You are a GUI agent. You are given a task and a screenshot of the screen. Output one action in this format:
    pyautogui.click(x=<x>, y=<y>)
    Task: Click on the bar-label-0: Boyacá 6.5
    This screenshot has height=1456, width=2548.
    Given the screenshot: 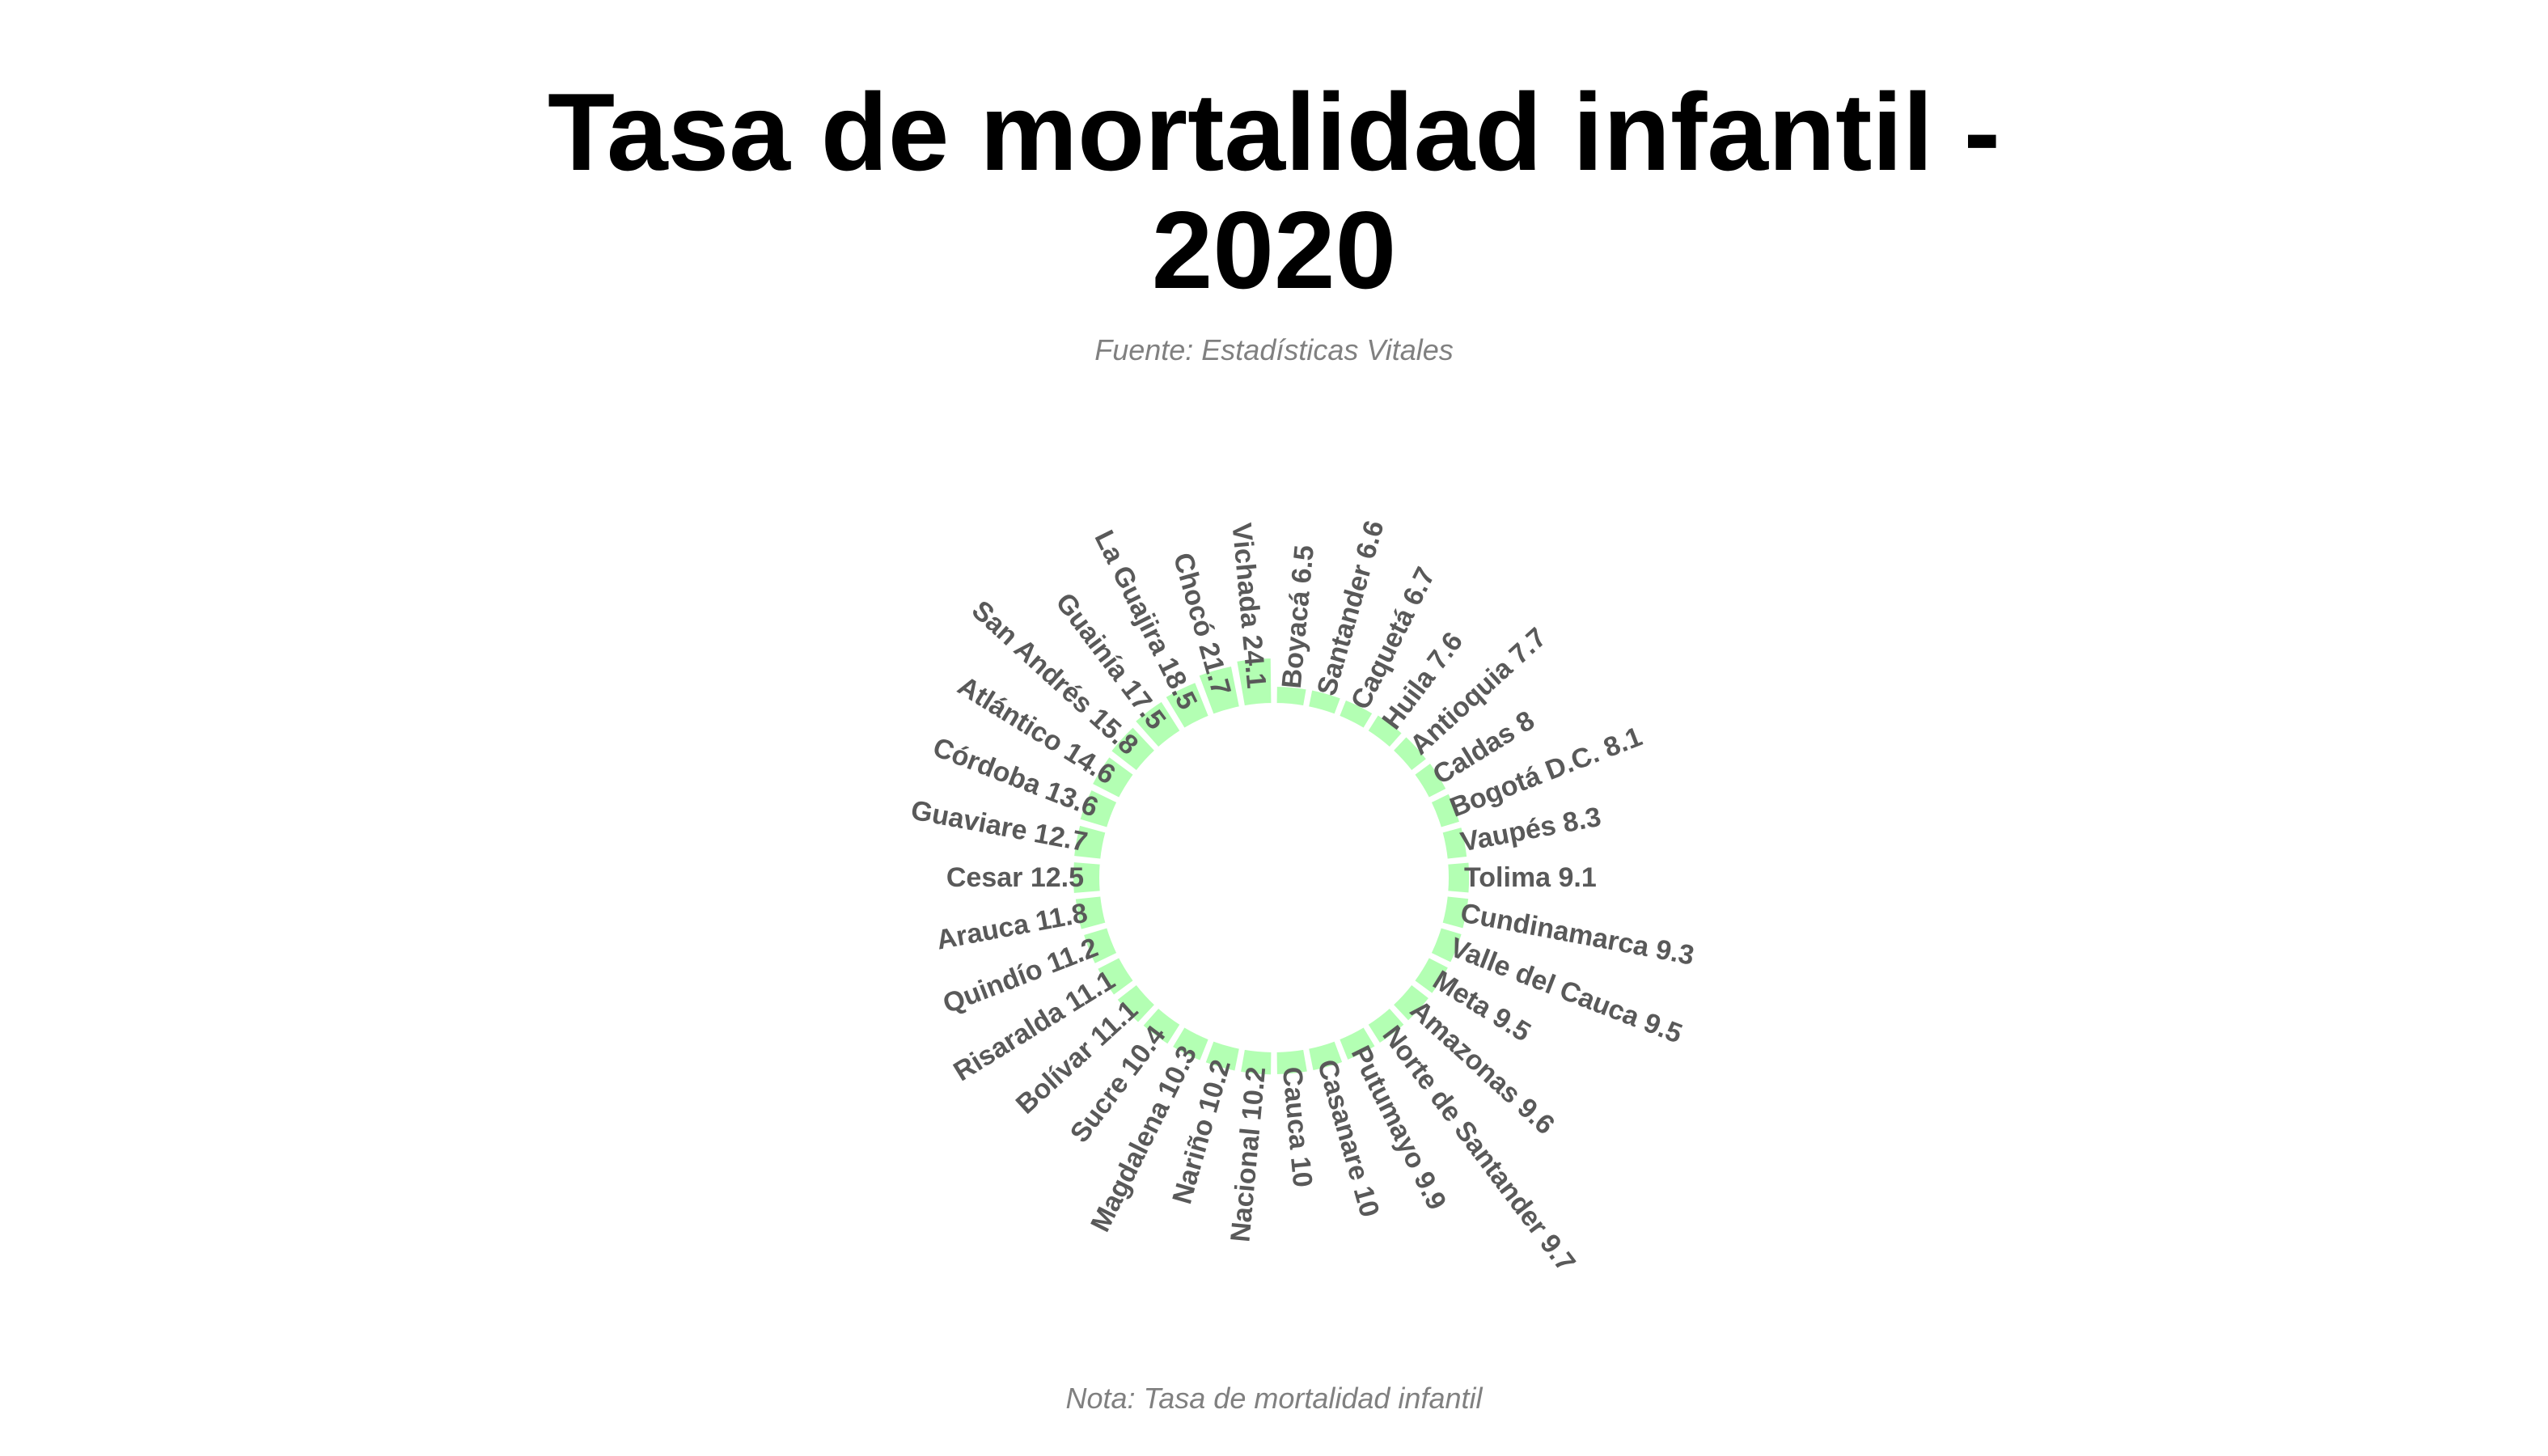 What is the action you would take?
    pyautogui.click(x=1298, y=616)
    